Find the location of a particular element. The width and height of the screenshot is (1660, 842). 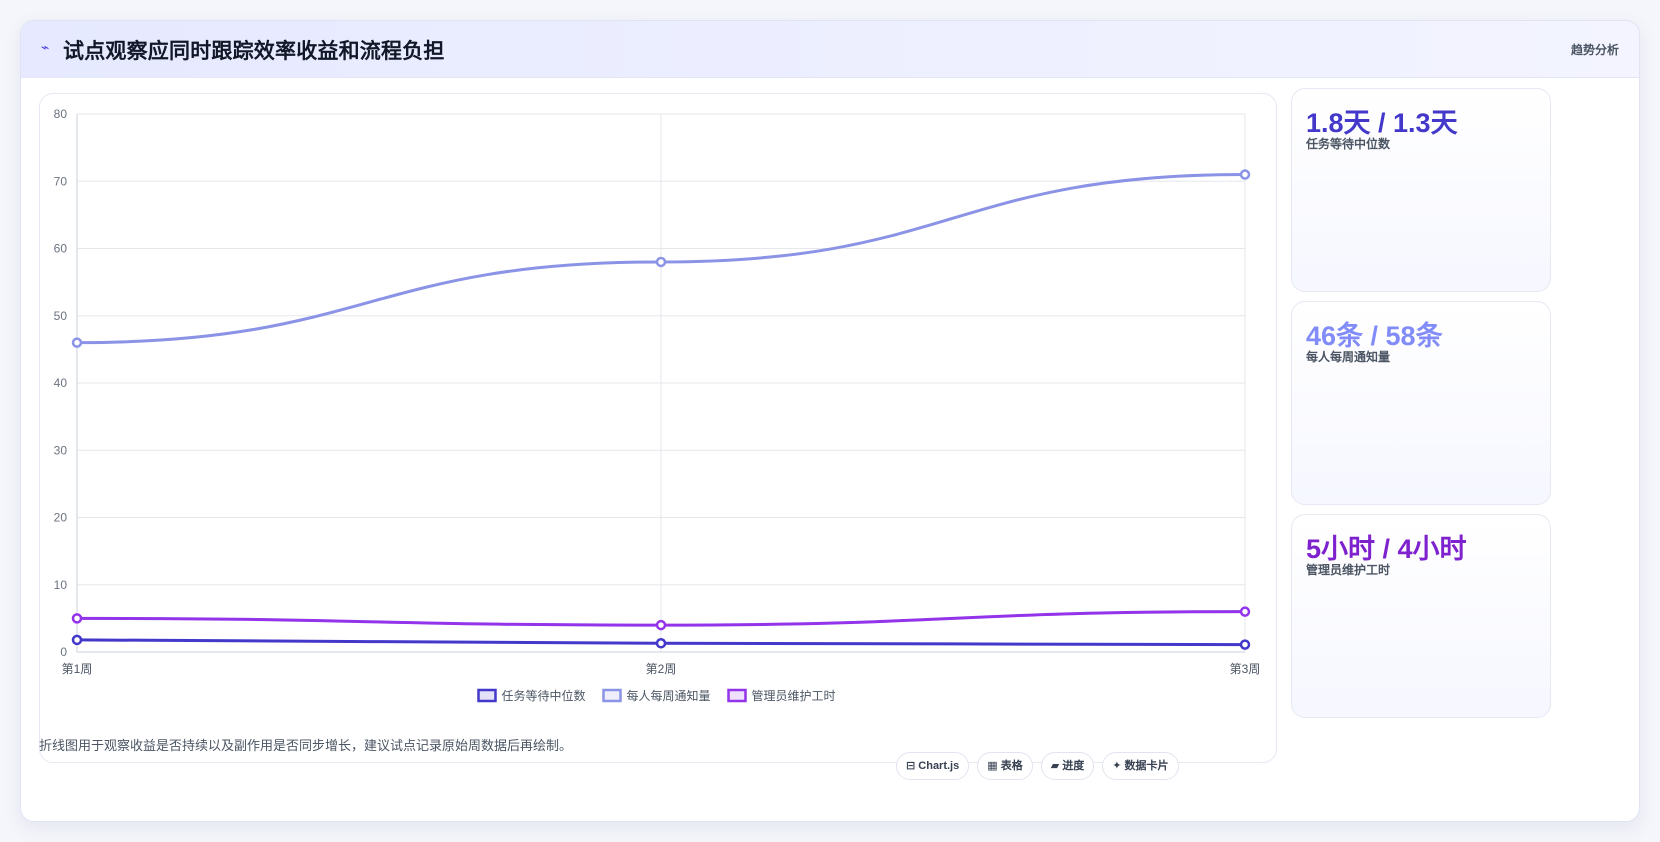

y-tick-label: 80 is located at coordinates (61, 114).